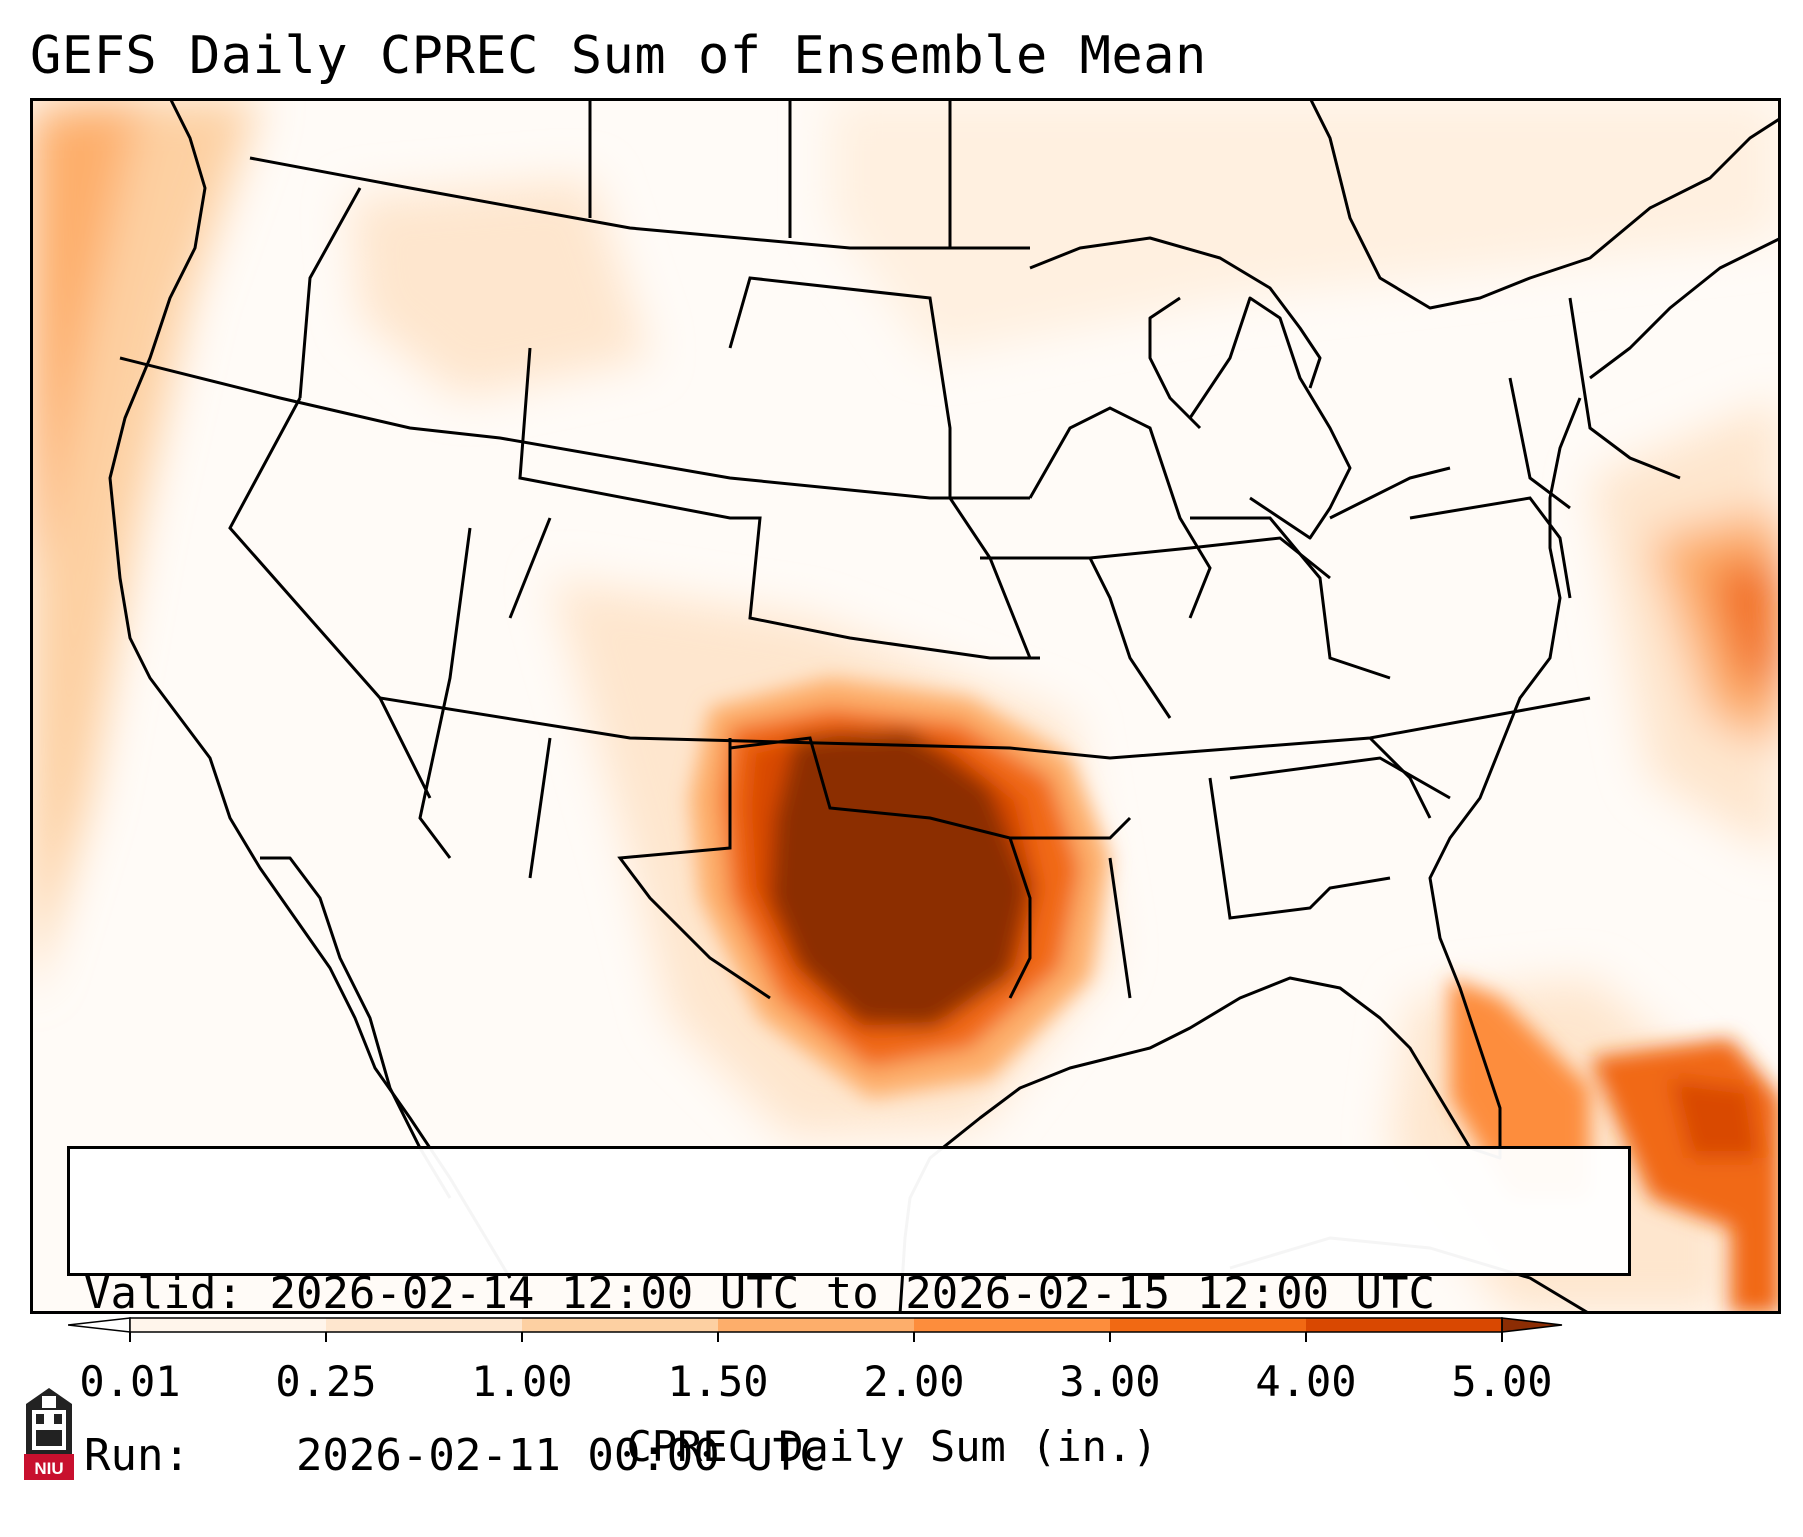 This screenshot has width=1803, height=1537. I want to click on colorbar-tick-label: 2.00, so click(914, 1381).